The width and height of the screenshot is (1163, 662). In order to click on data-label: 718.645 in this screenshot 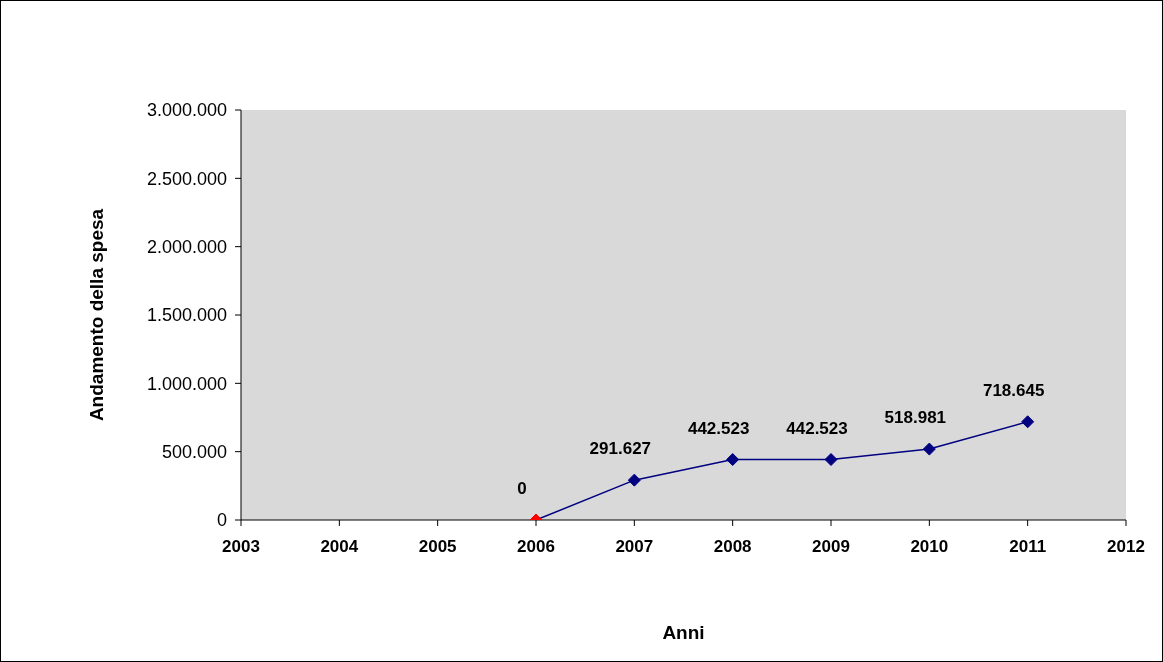, I will do `click(1013, 390)`.